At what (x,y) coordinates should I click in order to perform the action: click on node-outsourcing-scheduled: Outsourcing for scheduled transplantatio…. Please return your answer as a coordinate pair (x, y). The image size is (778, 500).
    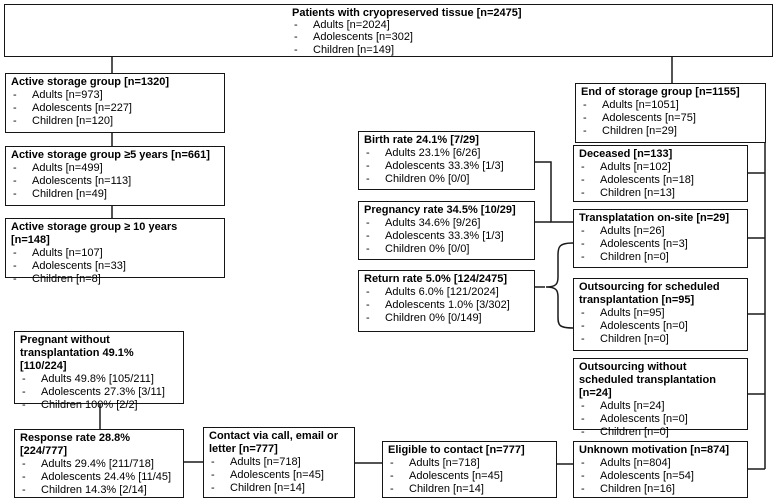
    Looking at the image, I should click on (660, 314).